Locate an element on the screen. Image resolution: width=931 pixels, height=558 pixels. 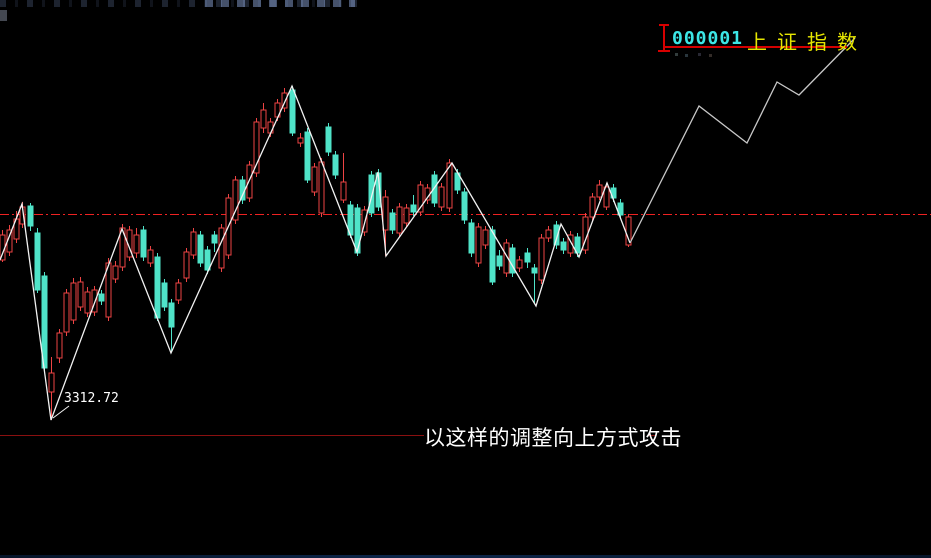
stock-name: 上证指数 is located at coordinates (807, 42).